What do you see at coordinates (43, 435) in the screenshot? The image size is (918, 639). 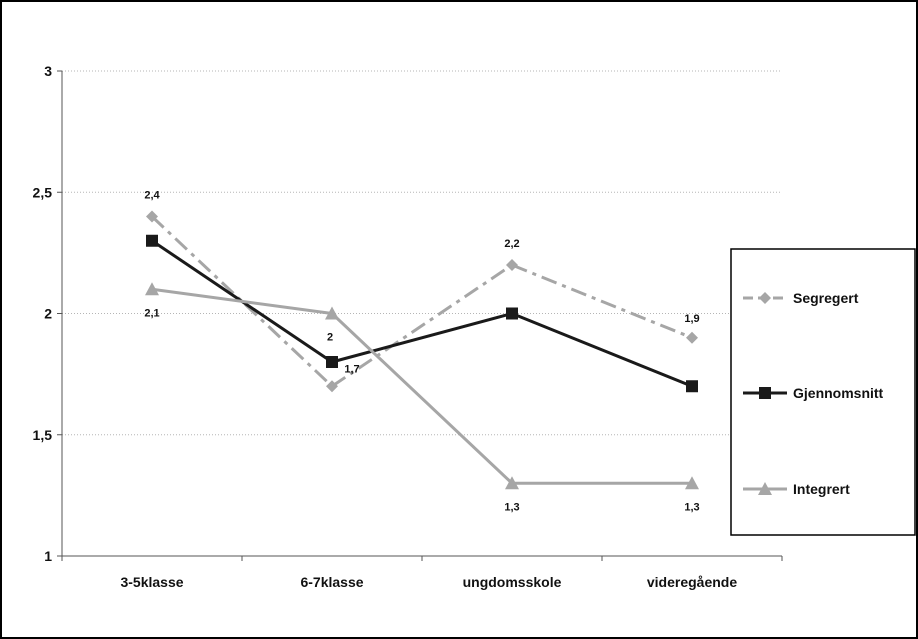 I see `y-tick-label: 1,5` at bounding box center [43, 435].